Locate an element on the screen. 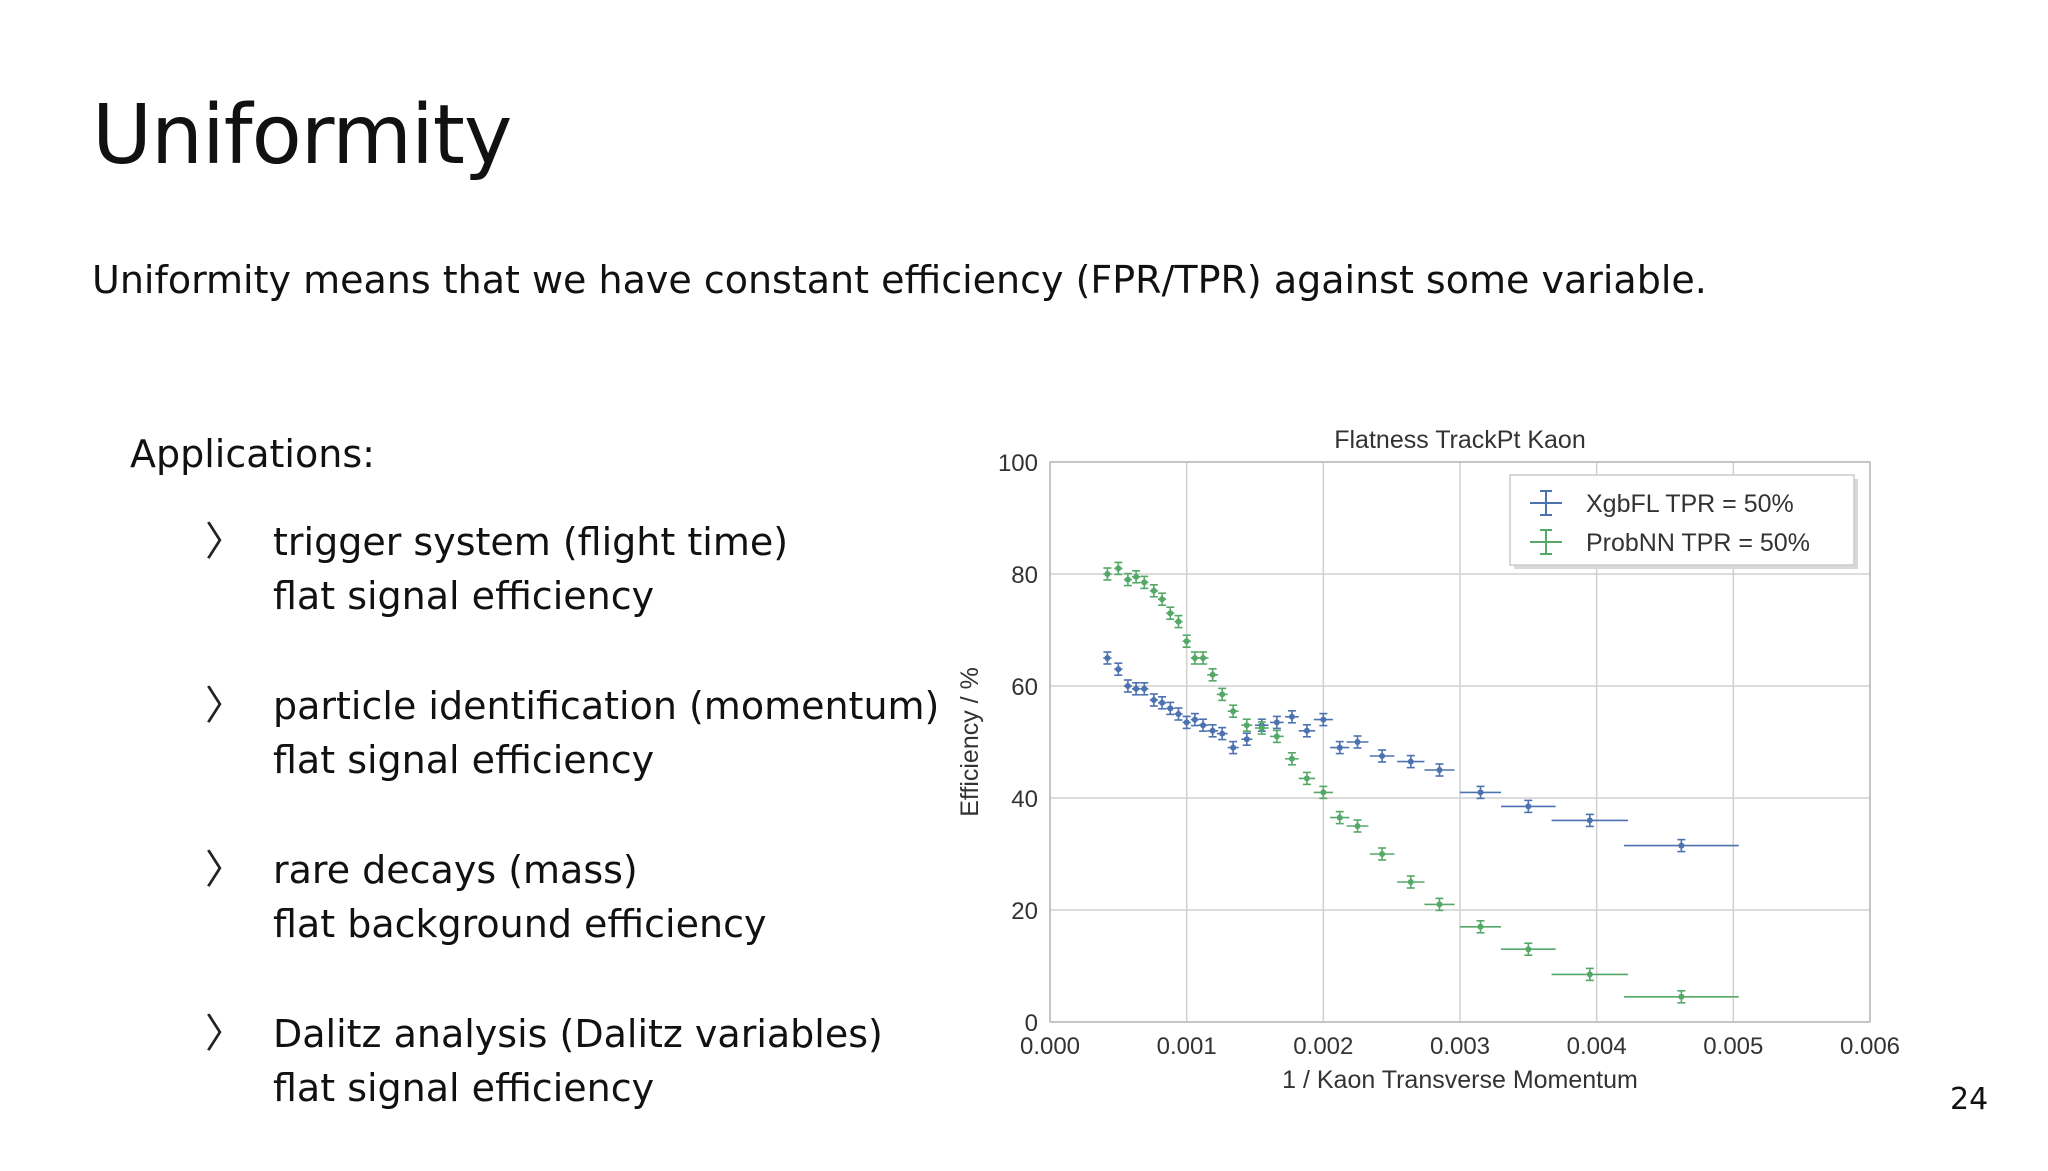 The height and width of the screenshot is (1171, 2048). y-tick-label: 60 is located at coordinates (1024, 687).